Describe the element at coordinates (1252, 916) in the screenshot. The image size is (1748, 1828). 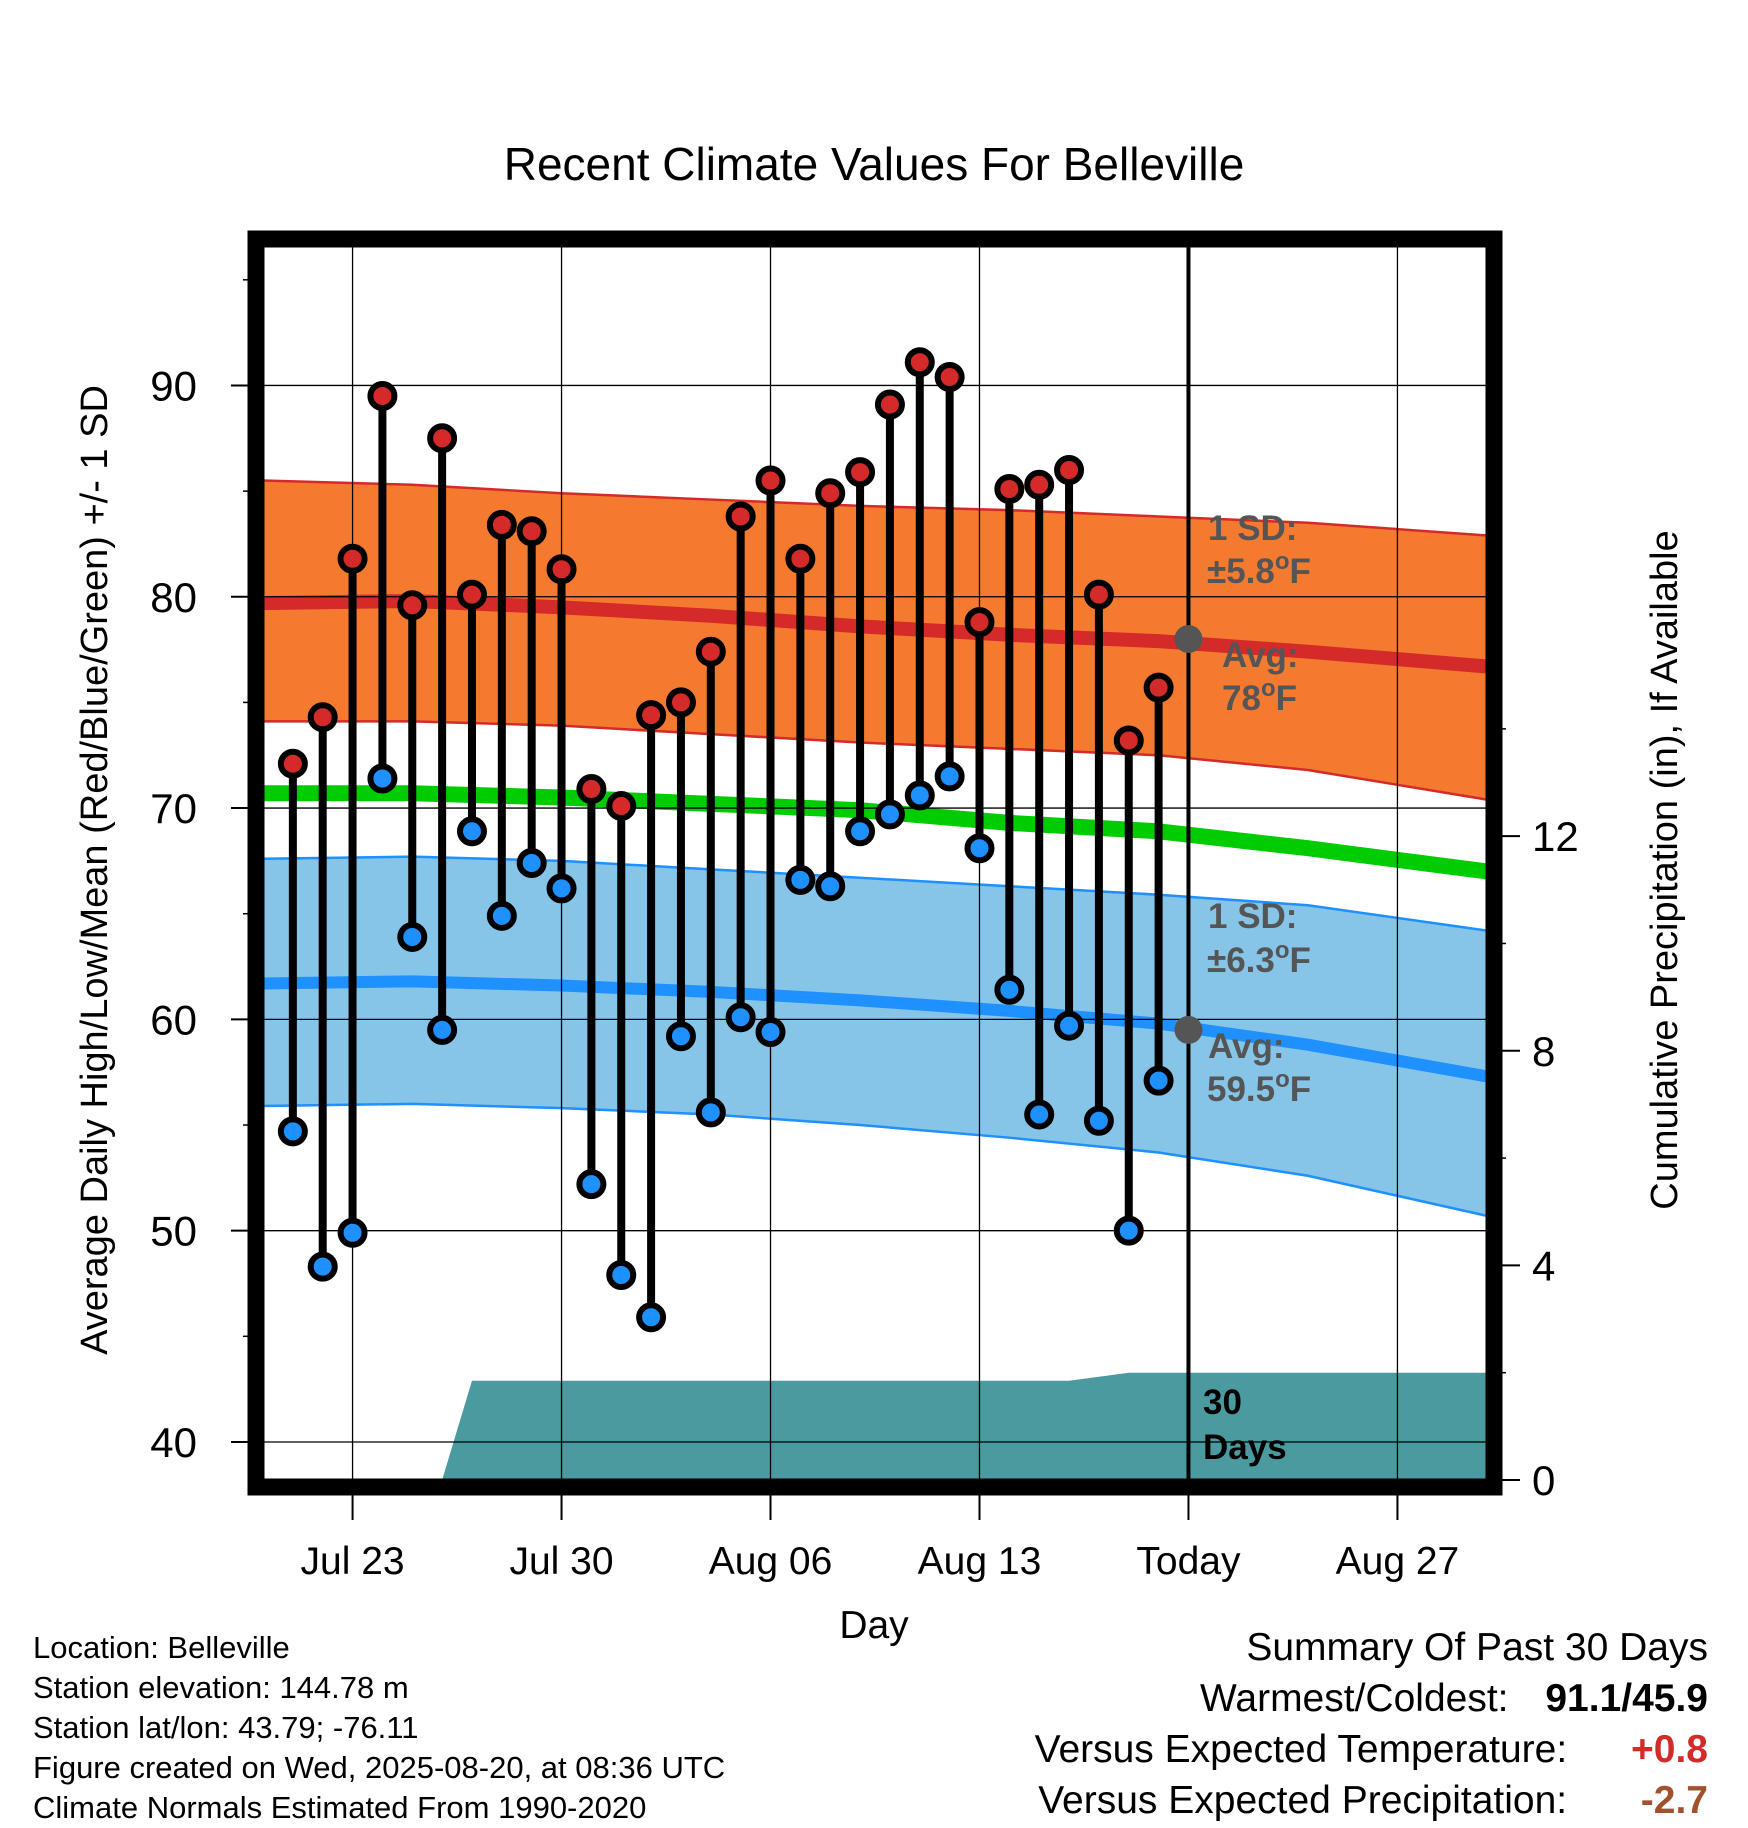
I see `low-sd-label: 1 SD:` at that location.